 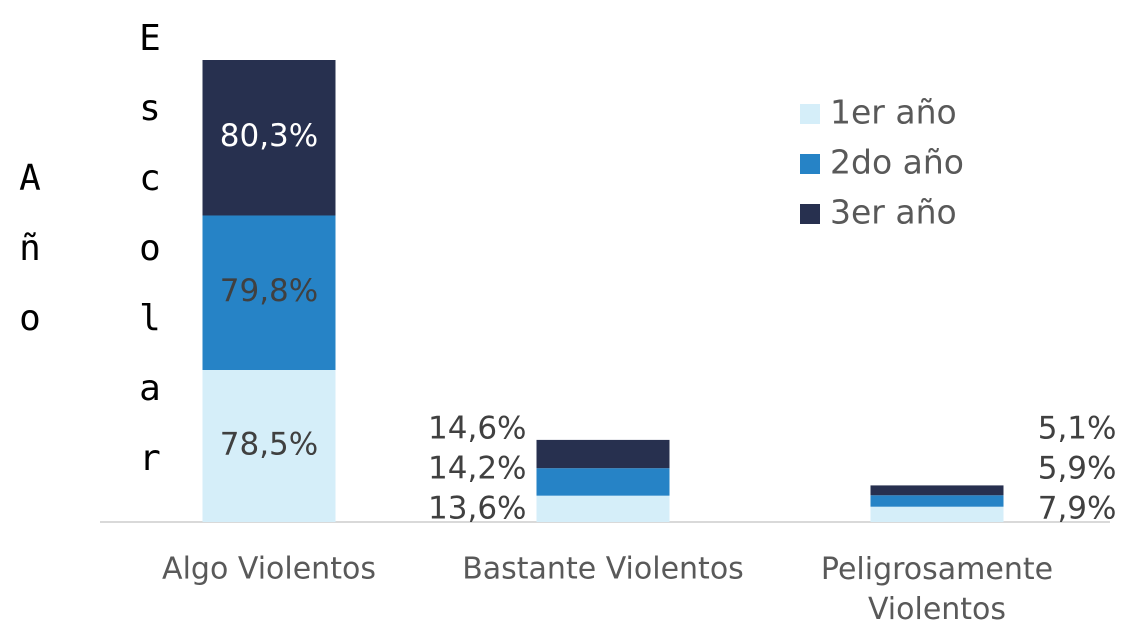 What do you see at coordinates (897, 162) in the screenshot?
I see `legend-label: 2do año` at bounding box center [897, 162].